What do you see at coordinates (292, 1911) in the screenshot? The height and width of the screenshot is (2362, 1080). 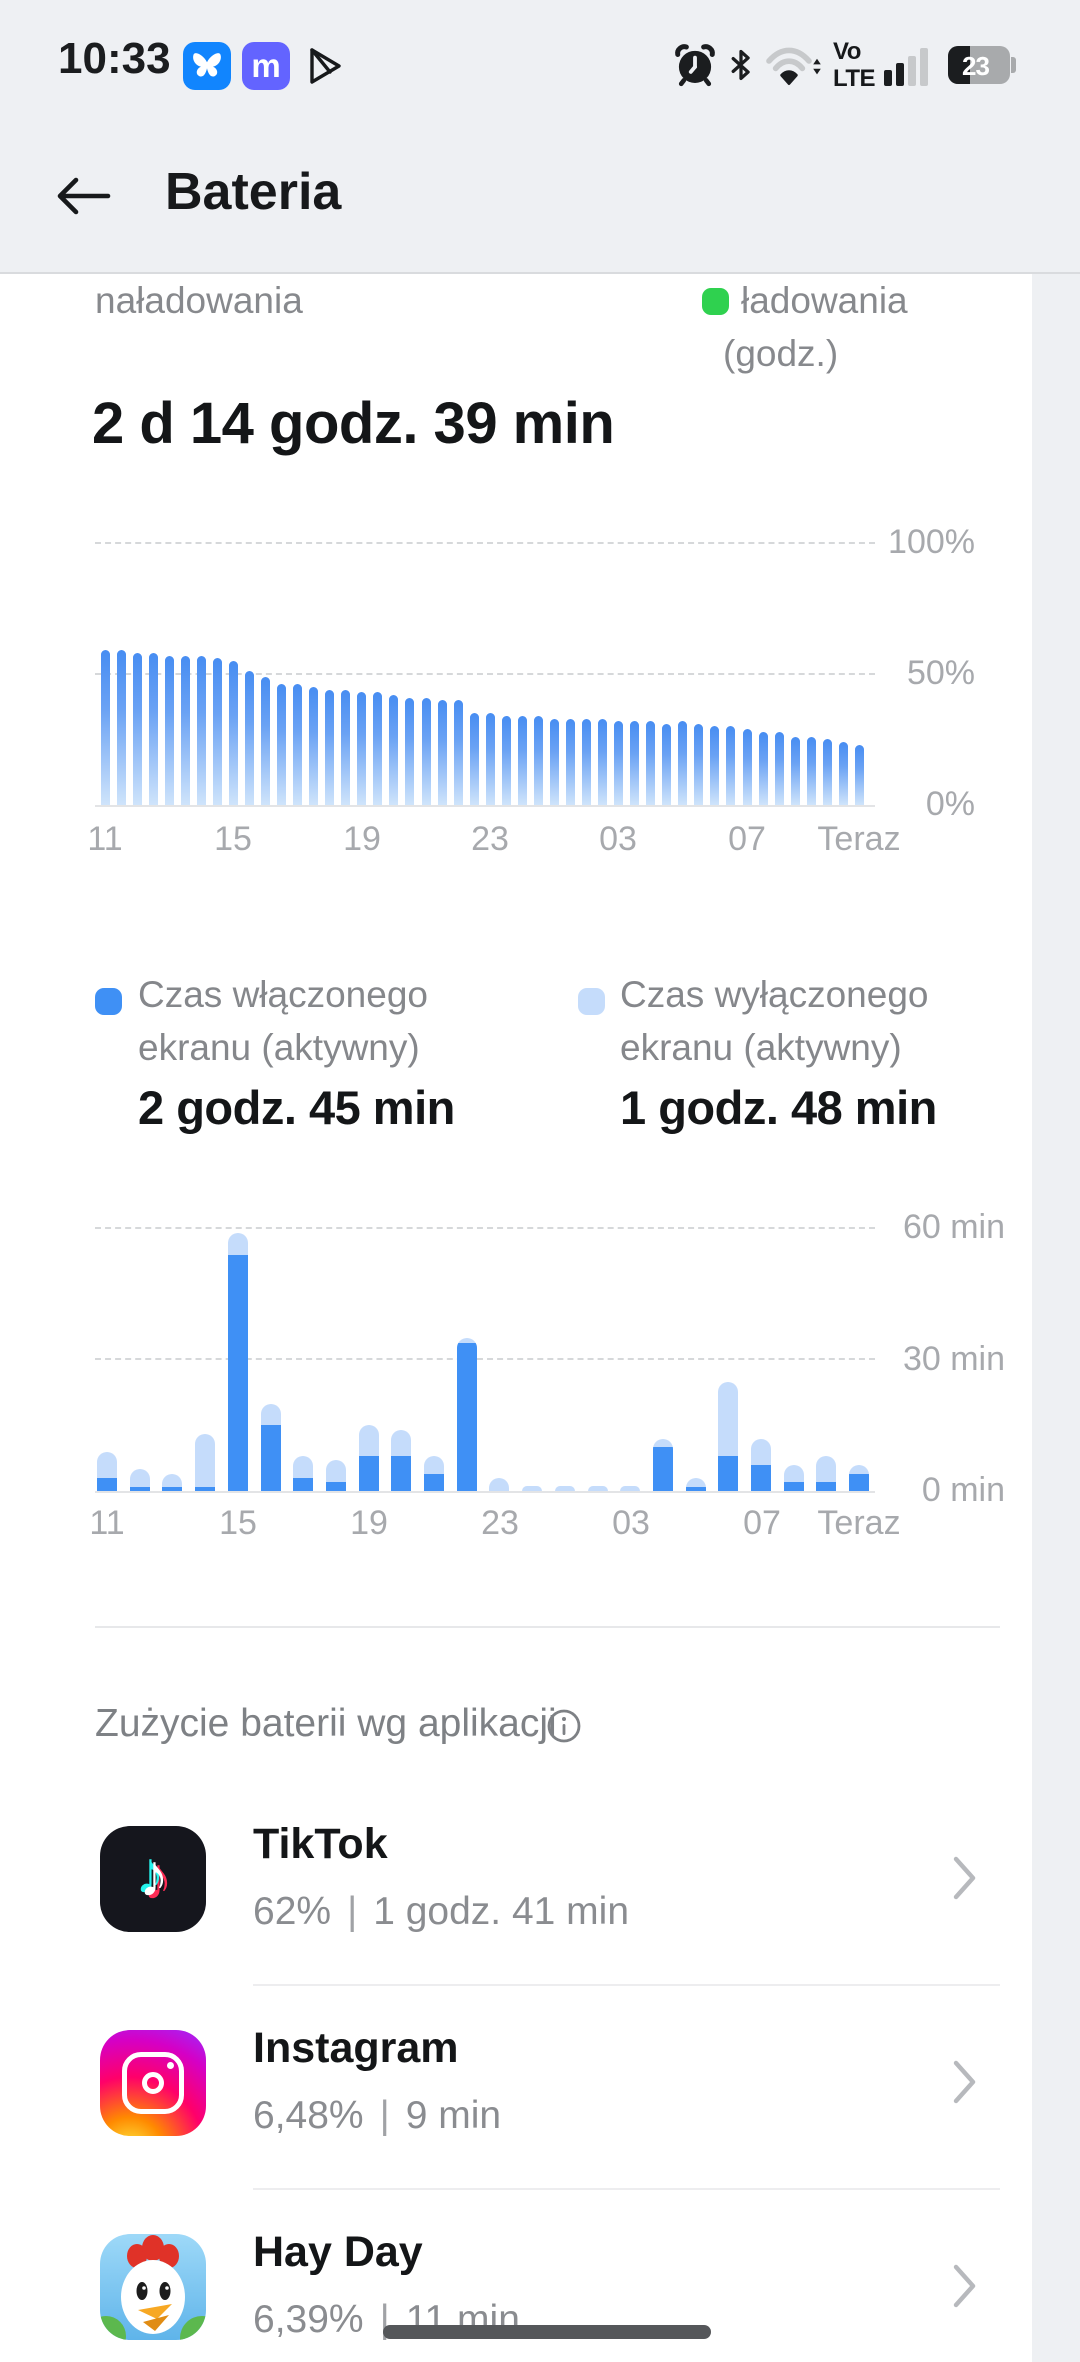 I see `app-percent: 62%` at bounding box center [292, 1911].